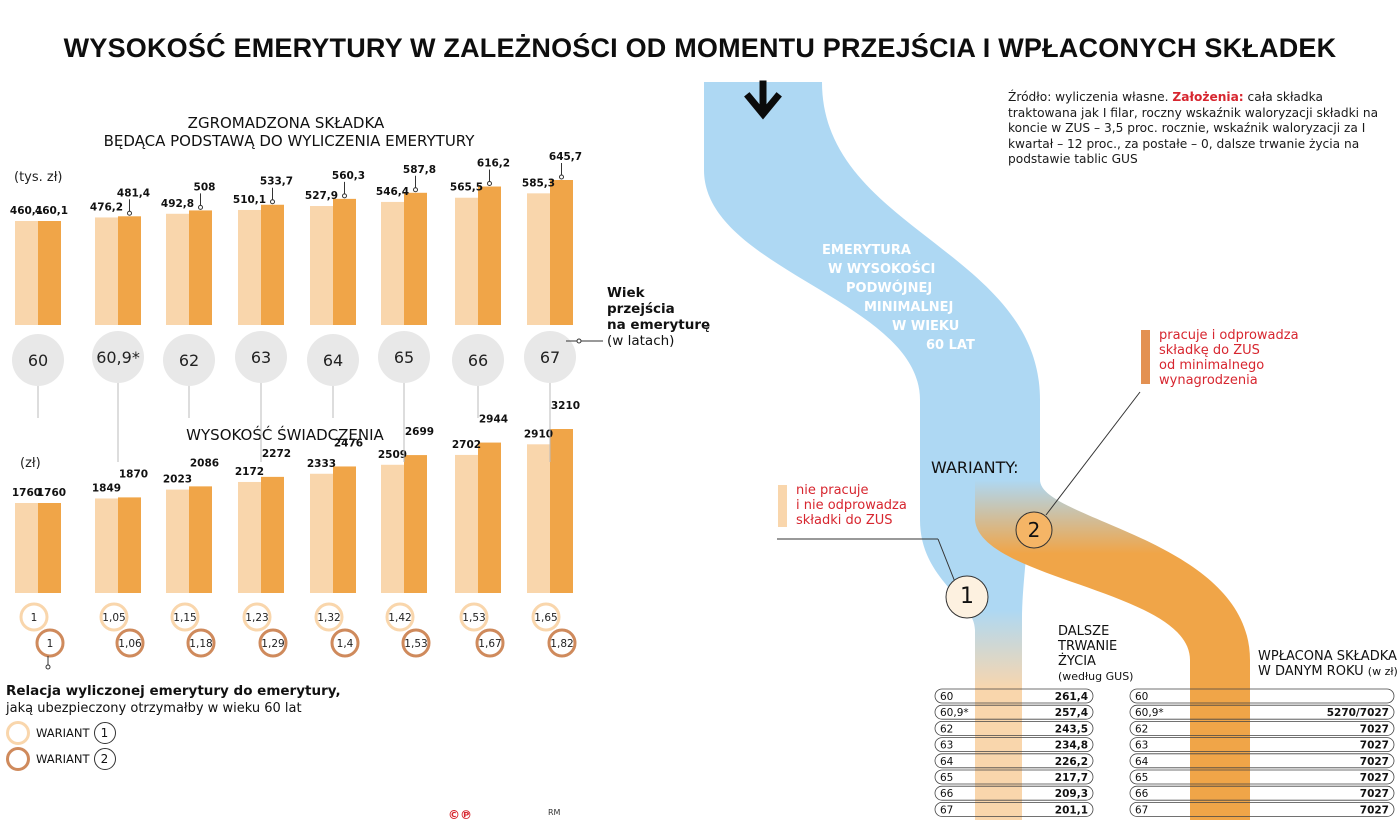 This screenshot has width=1400, height=833. I want to click on age-label: 65, so click(404, 357).